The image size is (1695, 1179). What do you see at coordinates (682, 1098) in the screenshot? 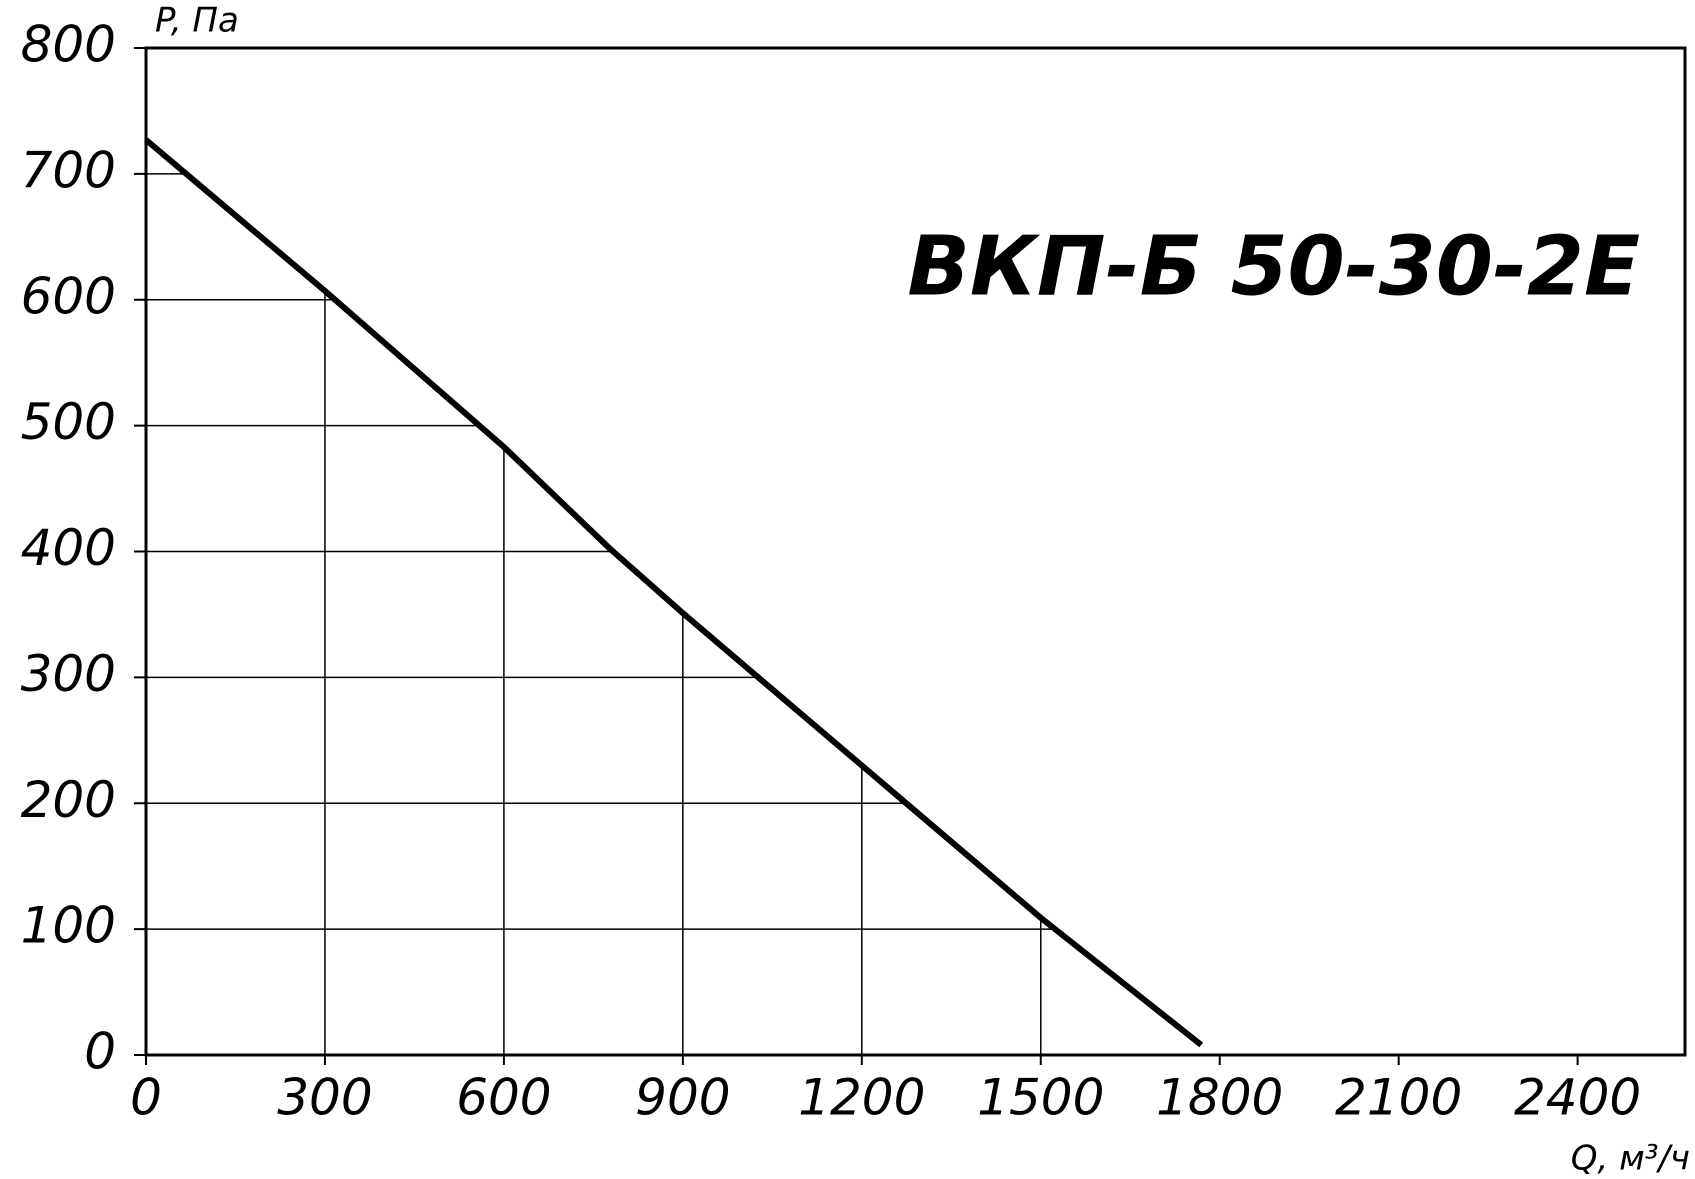
I see `x-tick-label: 900` at bounding box center [682, 1098].